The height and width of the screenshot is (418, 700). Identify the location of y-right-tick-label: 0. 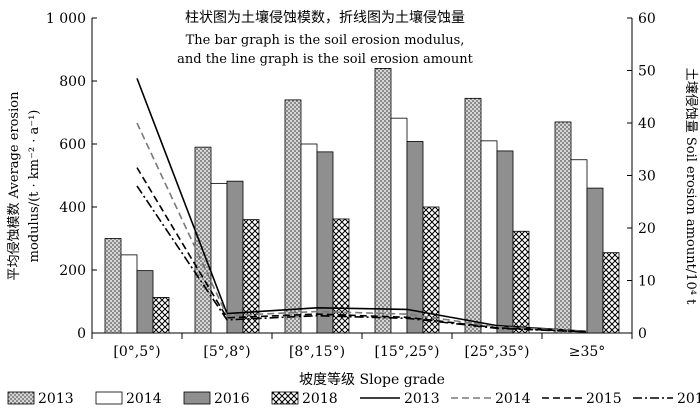
(642, 334).